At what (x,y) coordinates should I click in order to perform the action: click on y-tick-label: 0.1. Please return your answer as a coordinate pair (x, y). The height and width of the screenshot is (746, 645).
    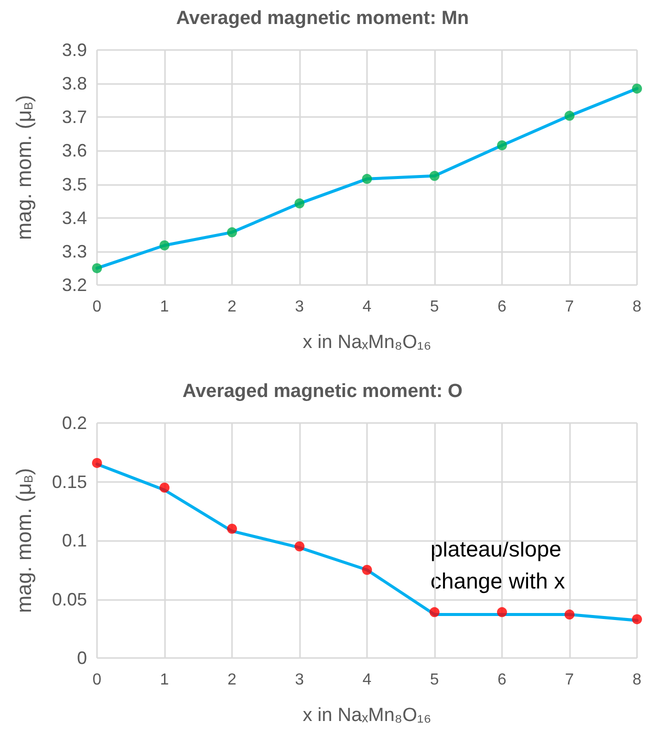
    Looking at the image, I should click on (74, 540).